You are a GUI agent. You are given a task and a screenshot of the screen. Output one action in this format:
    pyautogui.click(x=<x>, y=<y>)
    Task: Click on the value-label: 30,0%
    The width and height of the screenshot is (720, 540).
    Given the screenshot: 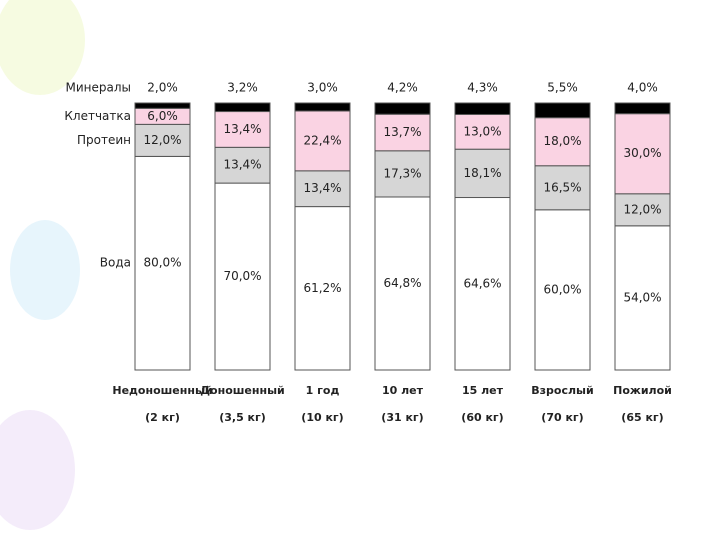 What is the action you would take?
    pyautogui.click(x=642, y=153)
    